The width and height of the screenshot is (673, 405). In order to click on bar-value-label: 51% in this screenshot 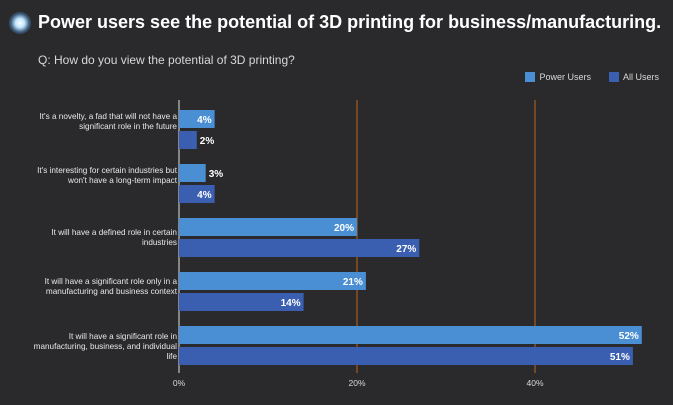, I will do `click(620, 357)`.